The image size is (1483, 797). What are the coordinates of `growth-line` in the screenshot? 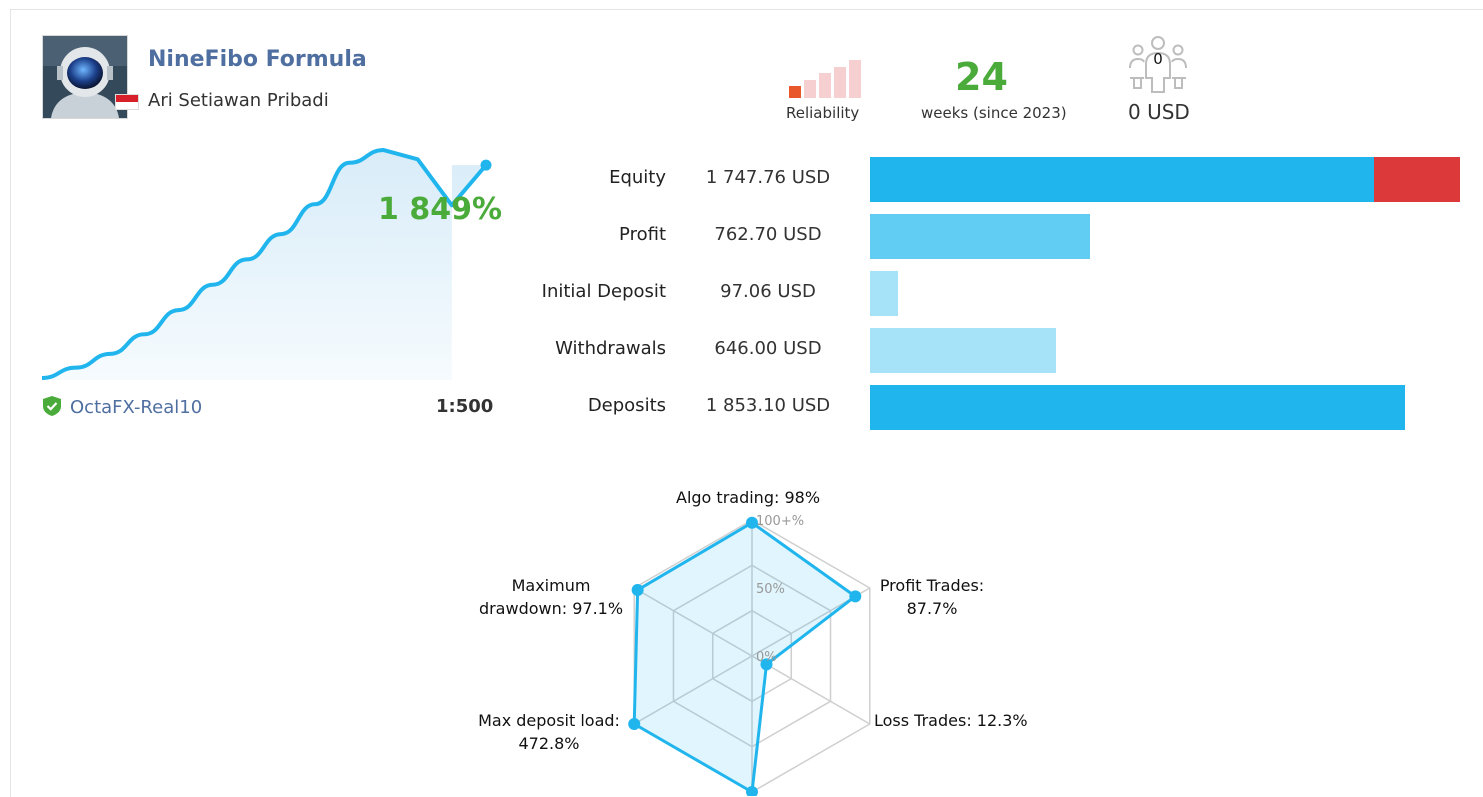 It's located at (264, 264).